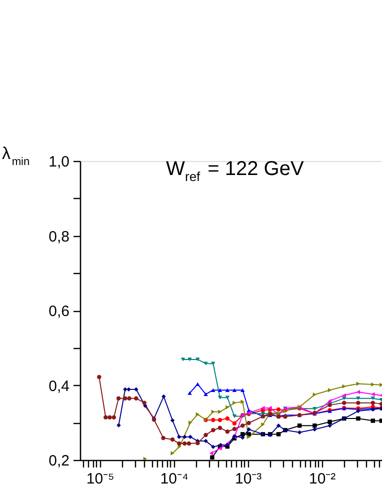  Describe the element at coordinates (100, 479) in the screenshot. I see `x-tick-label: 10⁻⁵` at that location.